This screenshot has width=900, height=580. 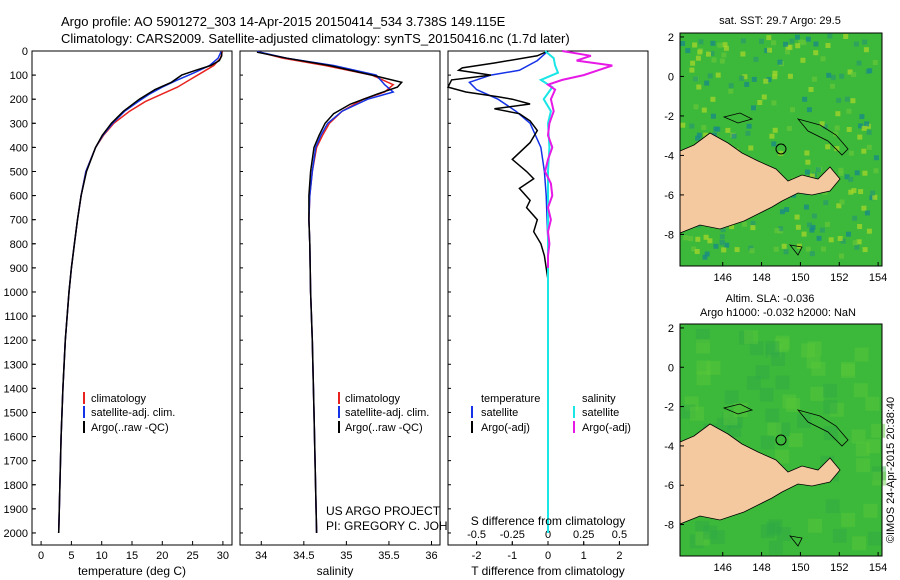 What do you see at coordinates (404, 526) in the screenshot?
I see `credit-pi: PI: GREGORY C. JOHNSON` at bounding box center [404, 526].